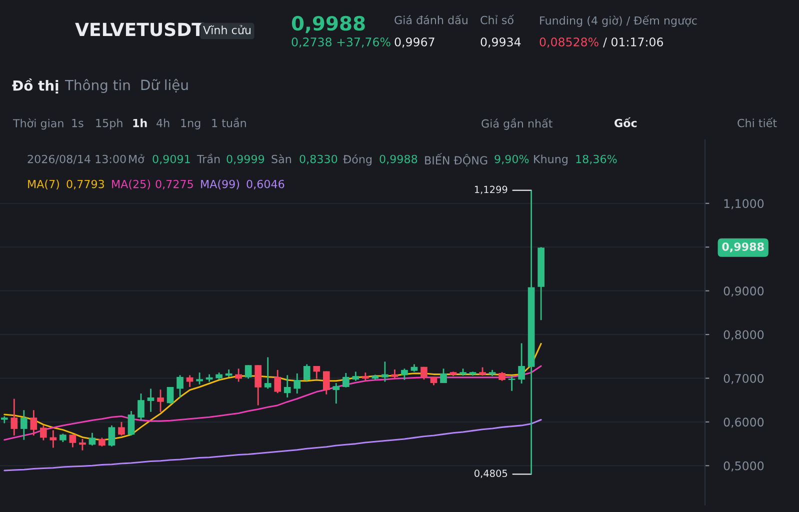 Image resolution: width=799 pixels, height=512 pixels. What do you see at coordinates (163, 123) in the screenshot?
I see `text: 4h` at bounding box center [163, 123].